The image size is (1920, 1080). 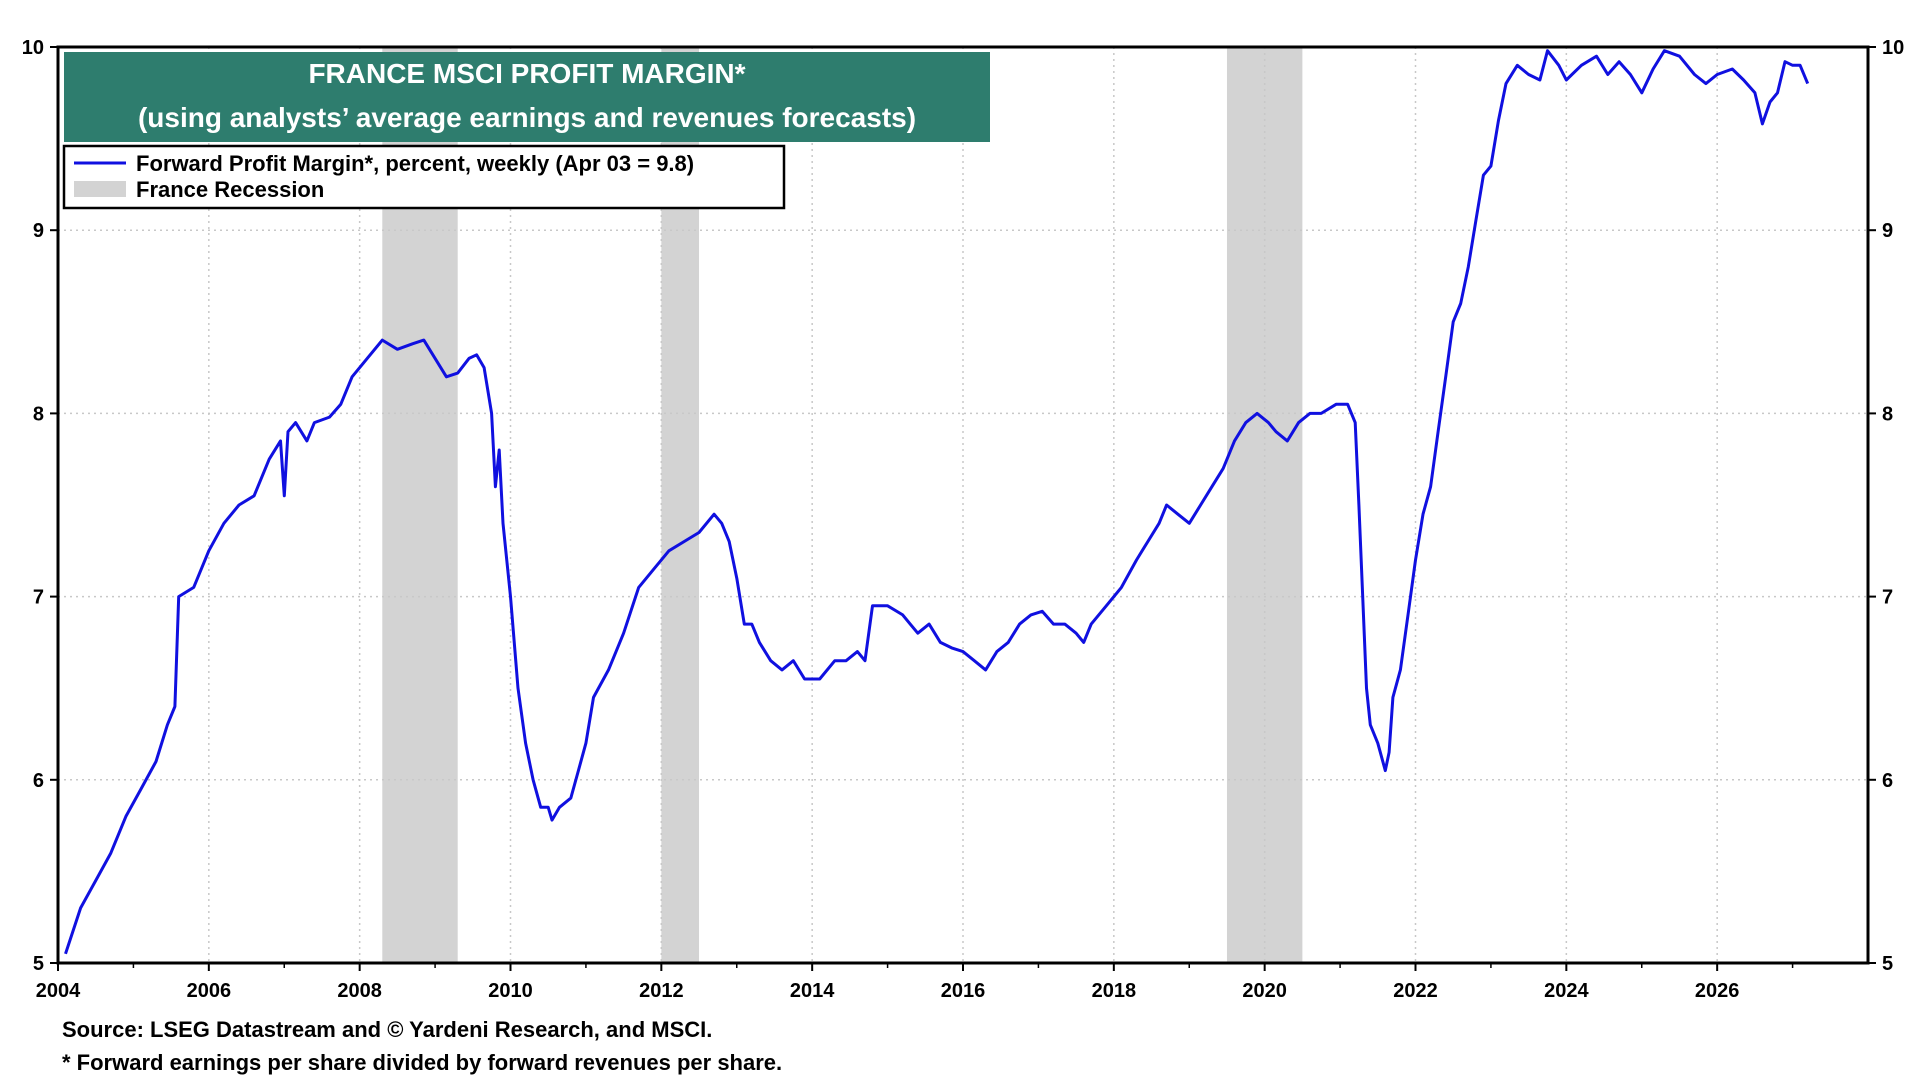 What do you see at coordinates (963, 991) in the screenshot?
I see `x-tick-label: 2016` at bounding box center [963, 991].